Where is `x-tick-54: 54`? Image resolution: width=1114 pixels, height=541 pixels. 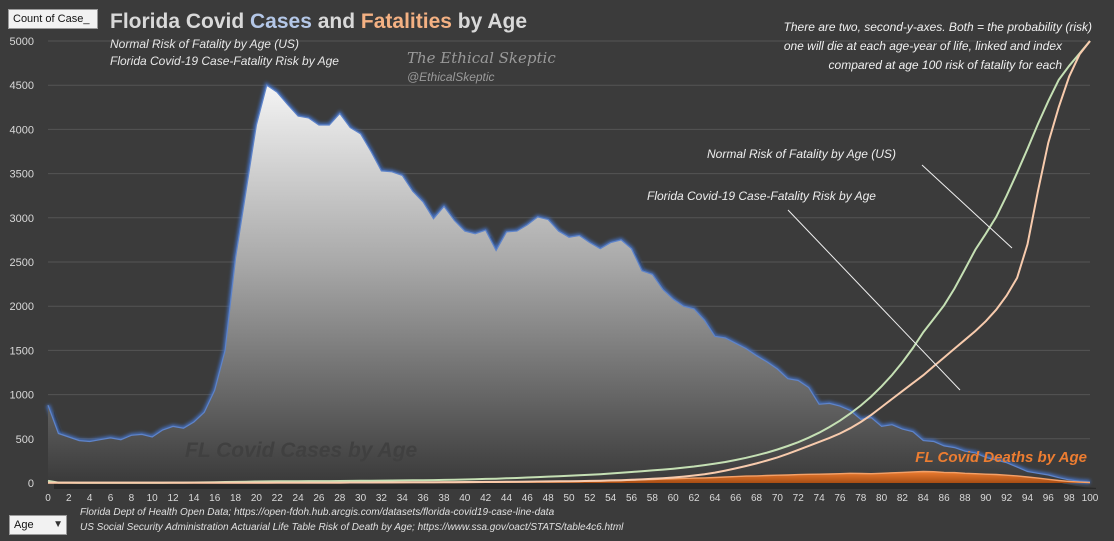
x-tick-54: 54 is located at coordinates (611, 498).